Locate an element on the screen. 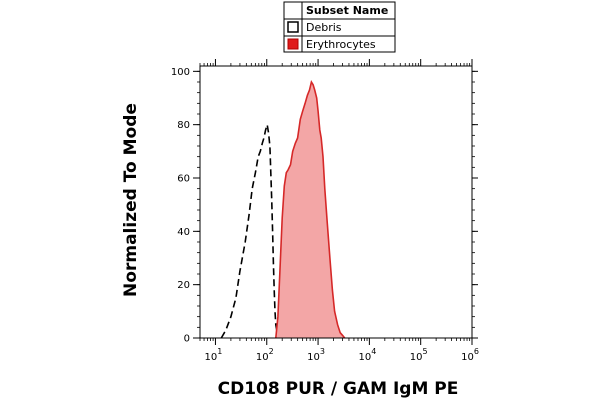  x-tick-label: 10³ is located at coordinates (316, 355).